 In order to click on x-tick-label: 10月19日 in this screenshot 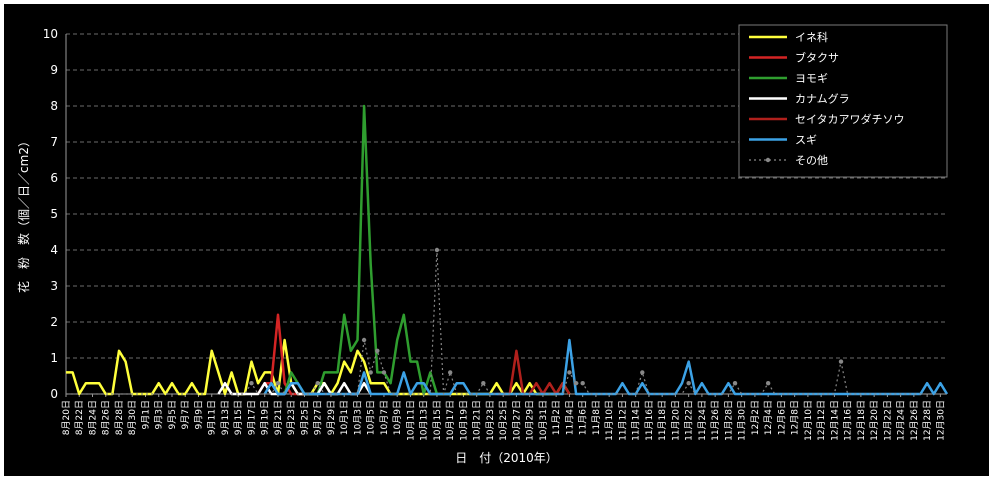, I will do `click(463, 420)`.